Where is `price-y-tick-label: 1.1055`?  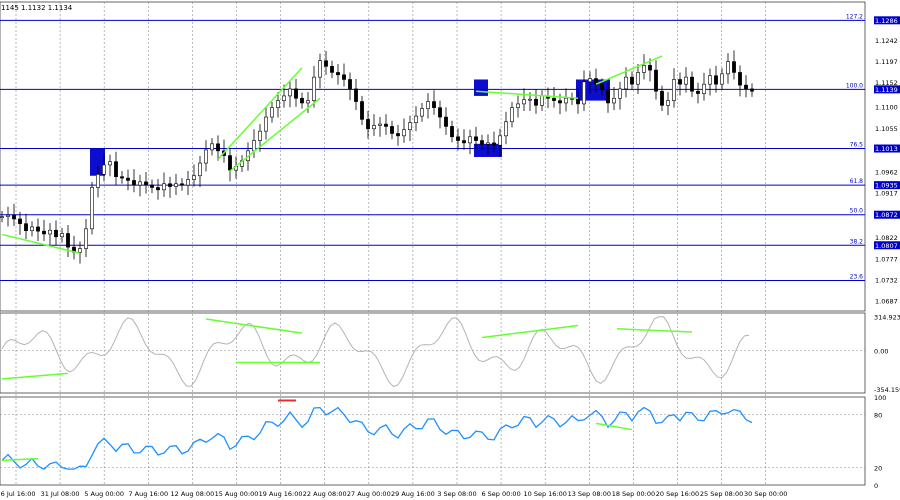
price-y-tick-label: 1.1055 is located at coordinates (886, 129).